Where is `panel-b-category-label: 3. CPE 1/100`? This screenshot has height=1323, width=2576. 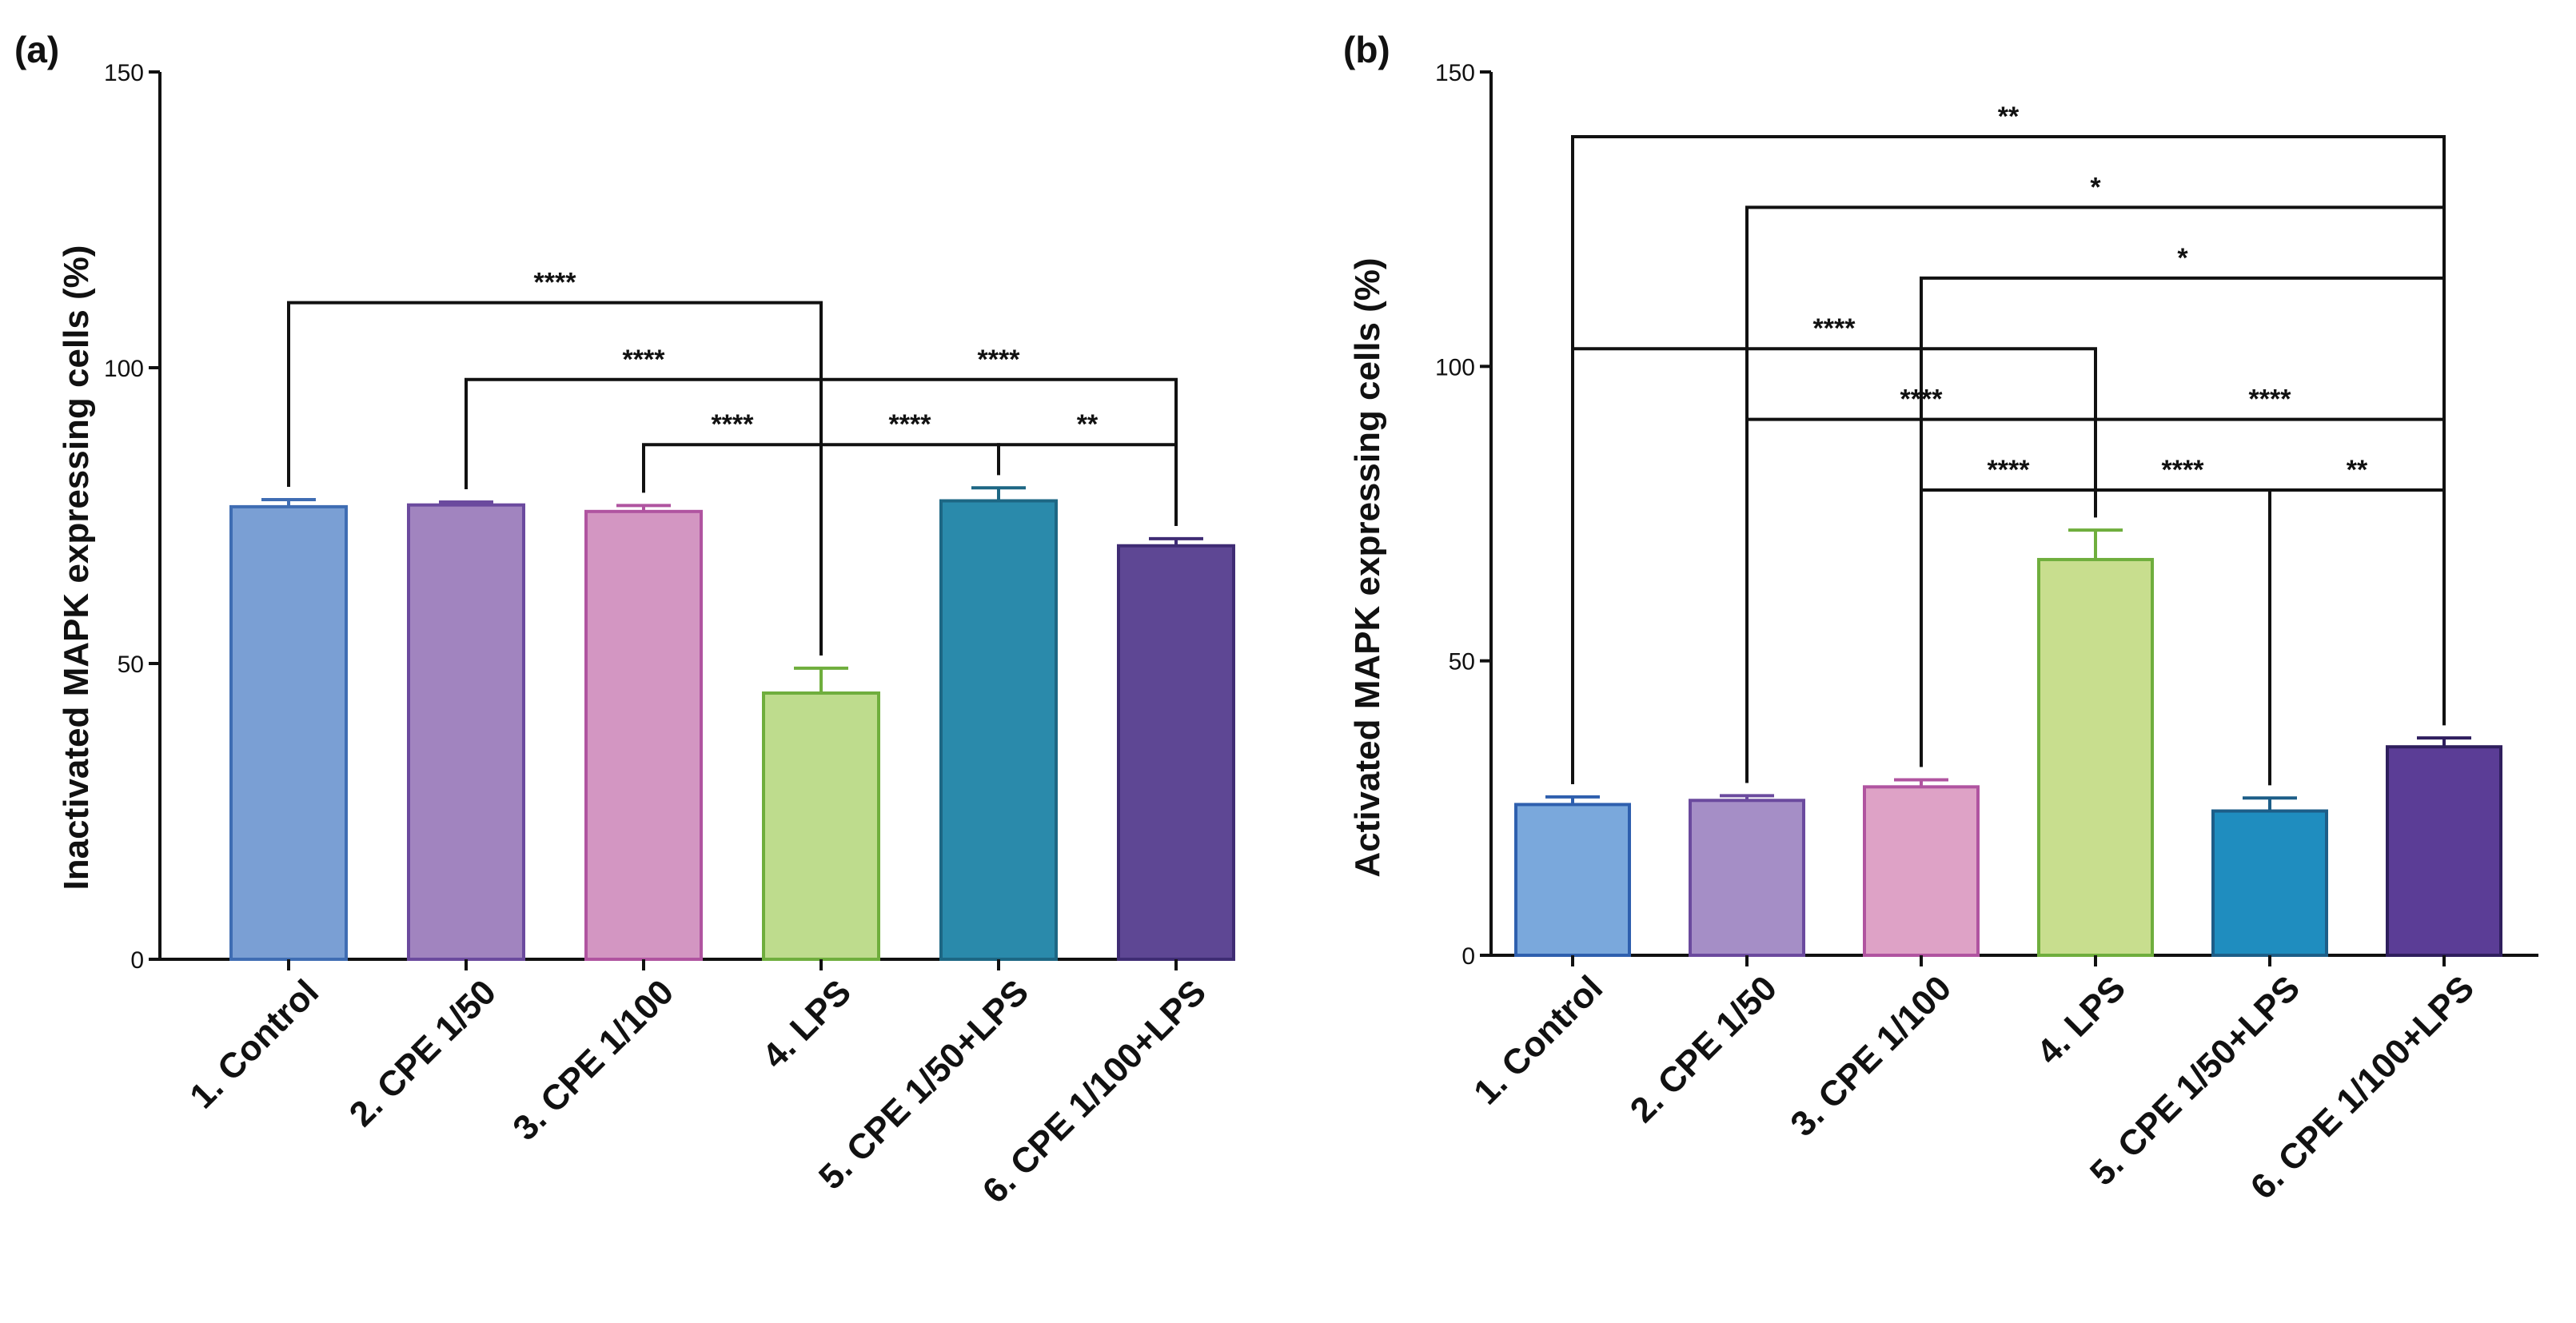 panel-b-category-label: 3. CPE 1/100 is located at coordinates (1871, 1056).